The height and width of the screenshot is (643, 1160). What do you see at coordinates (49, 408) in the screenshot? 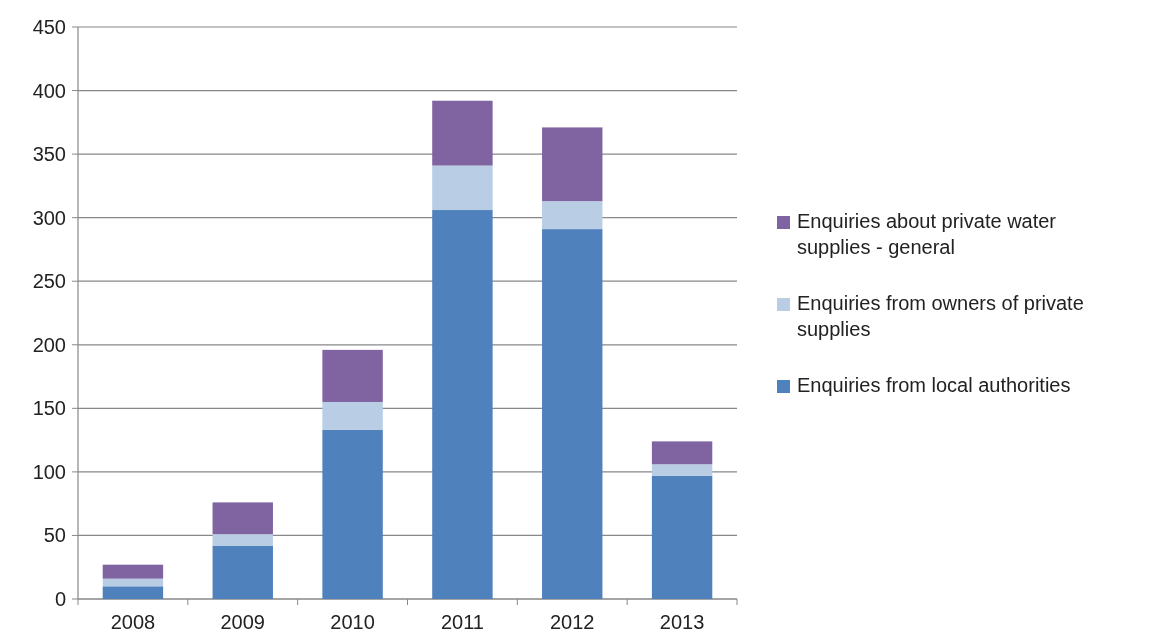
I see `y-tick-label: 150` at bounding box center [49, 408].